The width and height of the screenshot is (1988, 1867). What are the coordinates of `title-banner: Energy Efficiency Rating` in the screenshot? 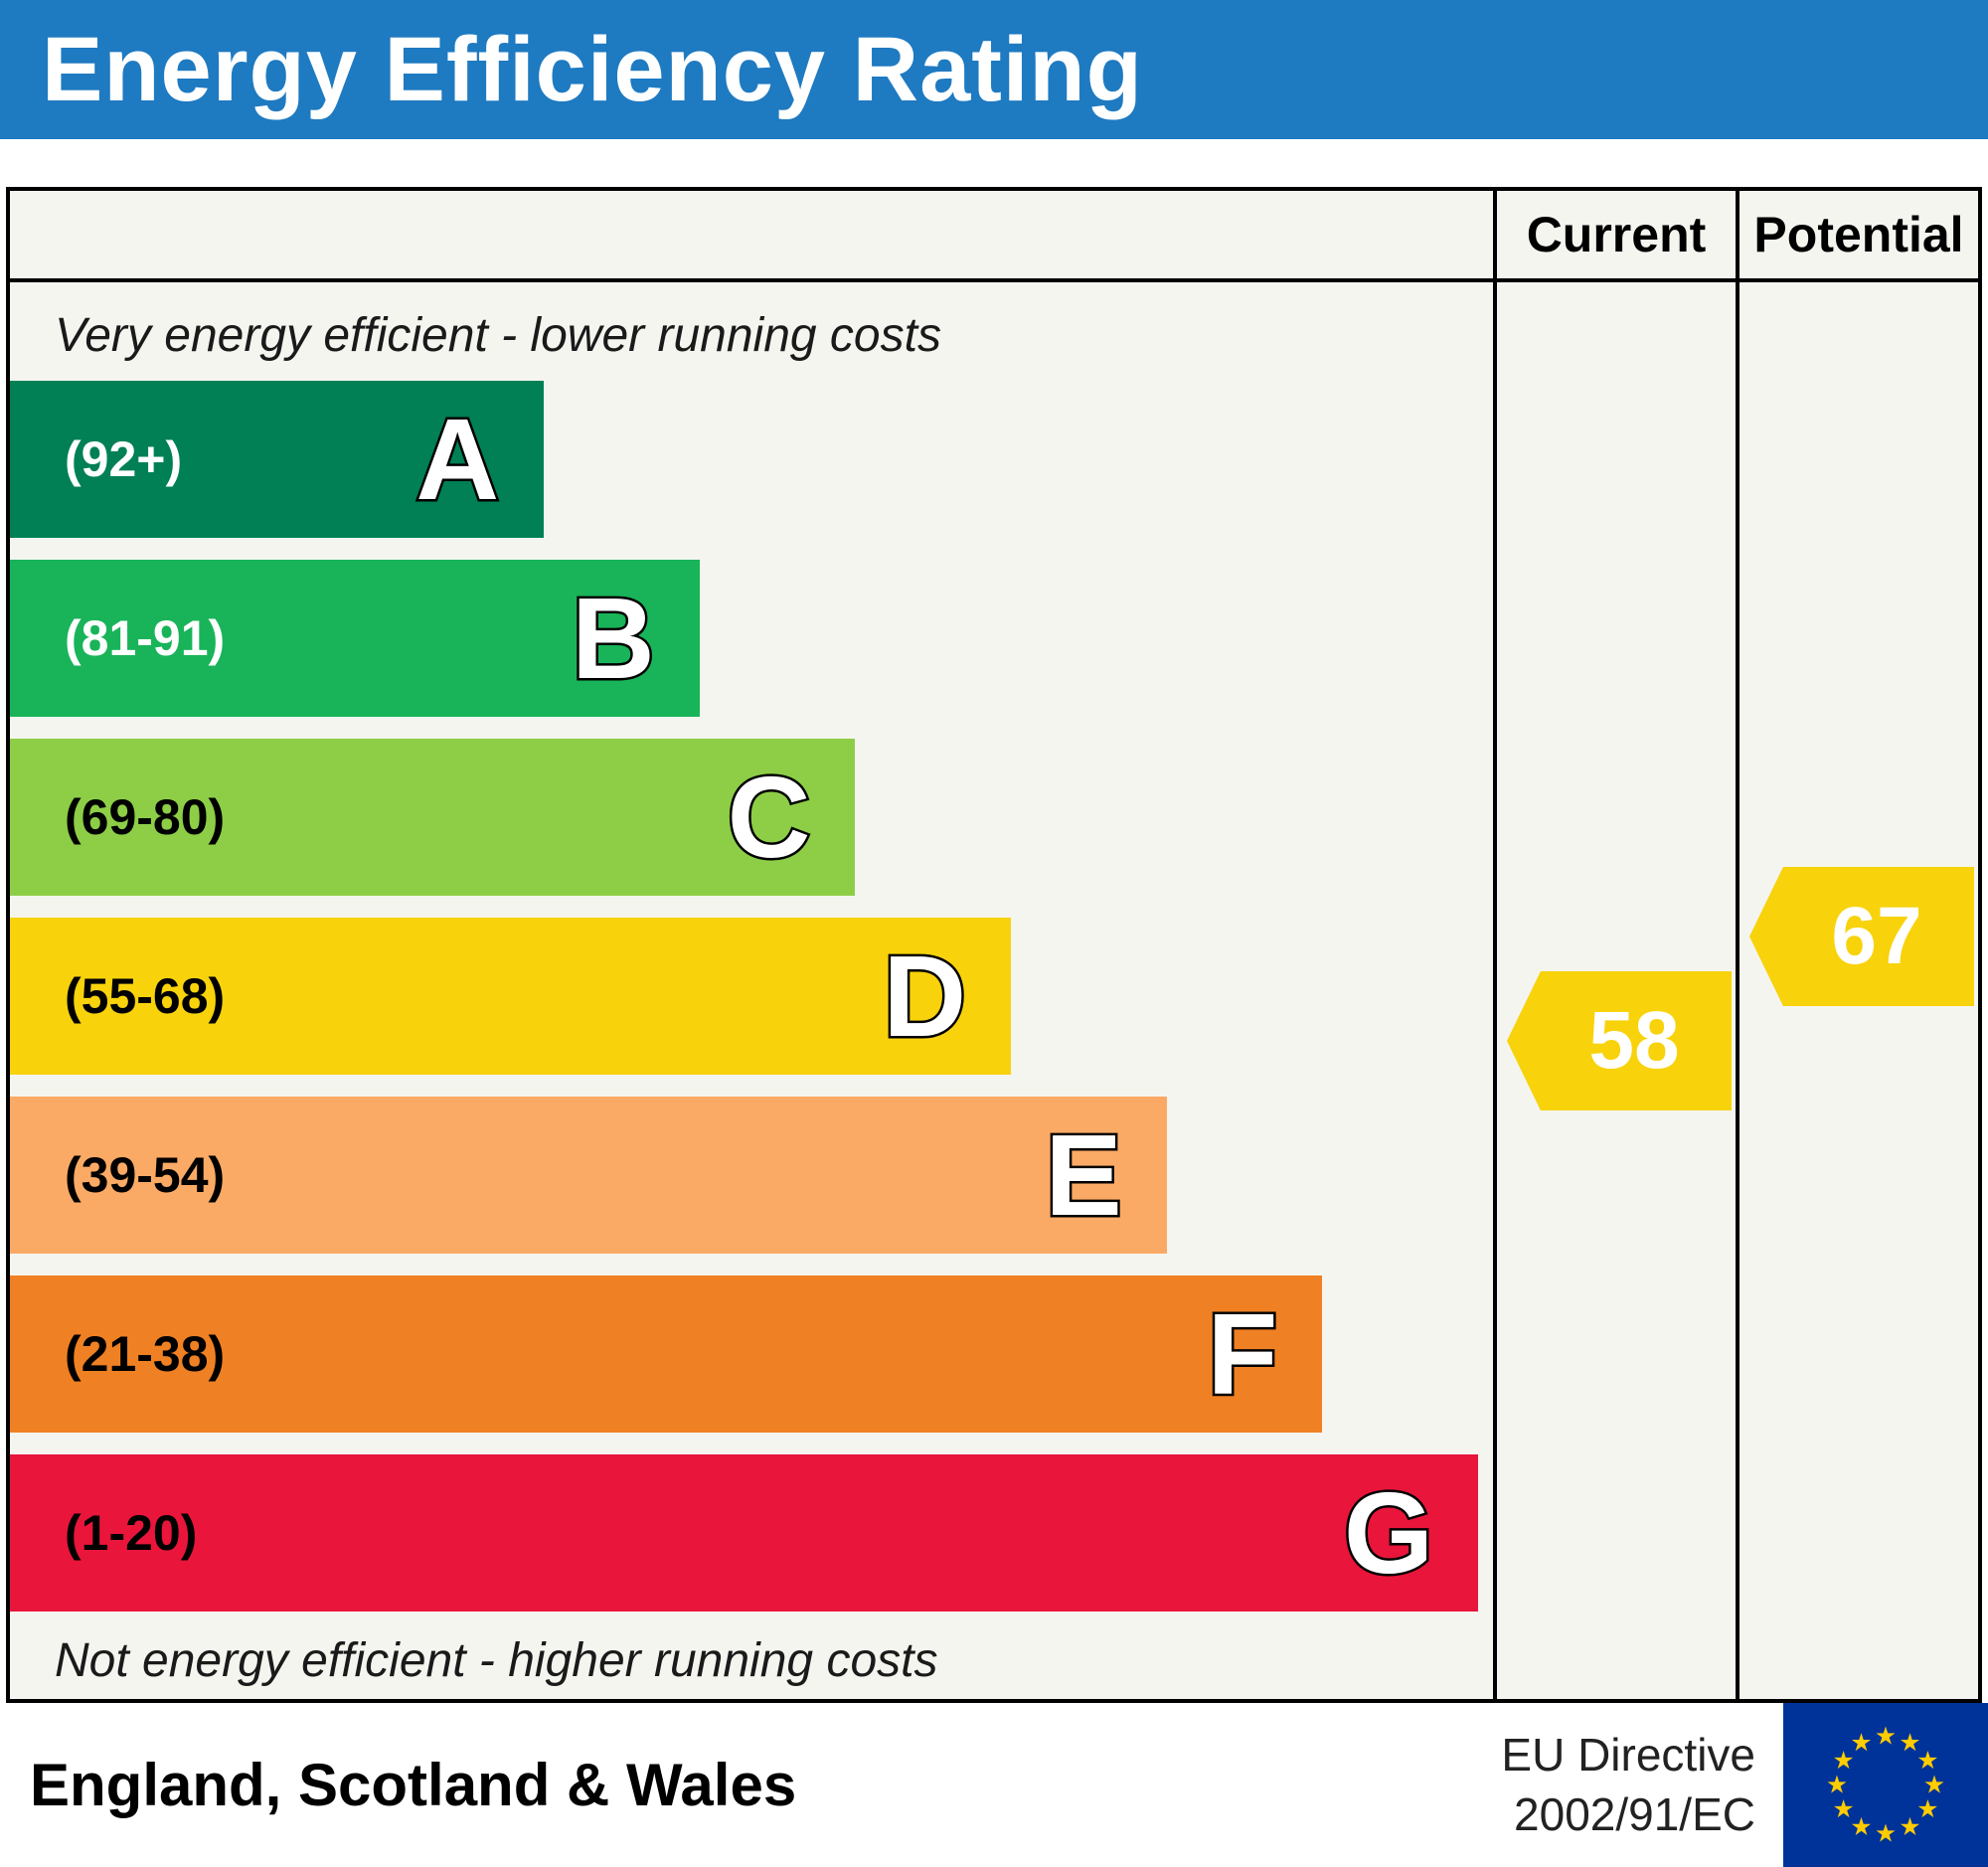 It's located at (994, 69).